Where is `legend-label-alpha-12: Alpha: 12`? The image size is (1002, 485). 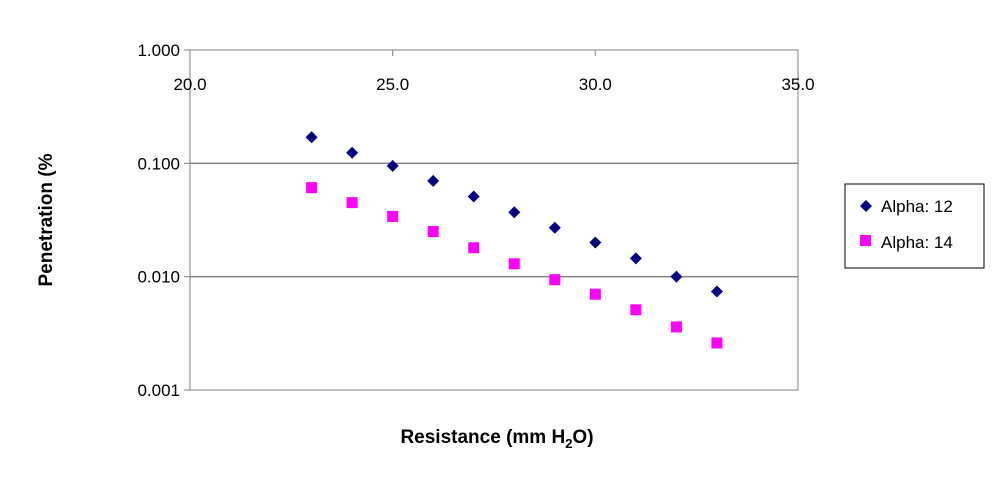 legend-label-alpha-12: Alpha: 12 is located at coordinates (917, 206).